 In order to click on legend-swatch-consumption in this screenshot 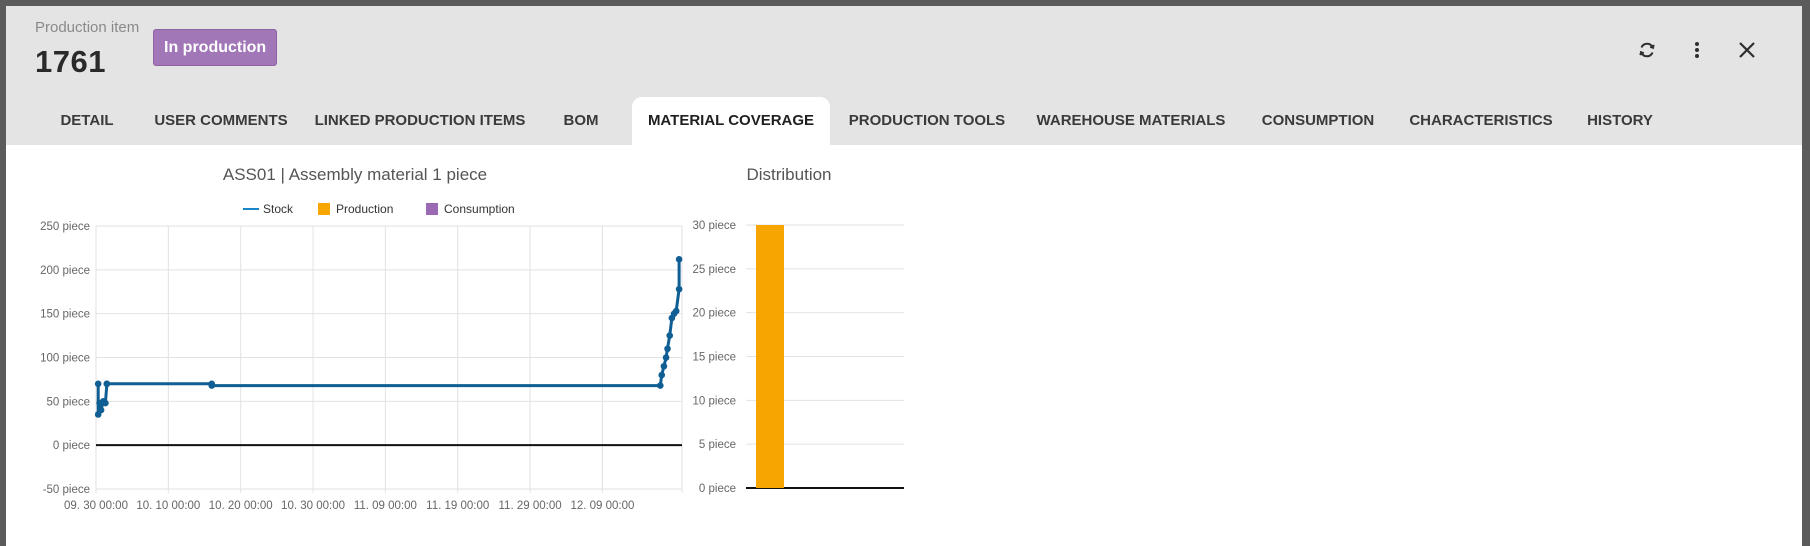, I will do `click(432, 209)`.